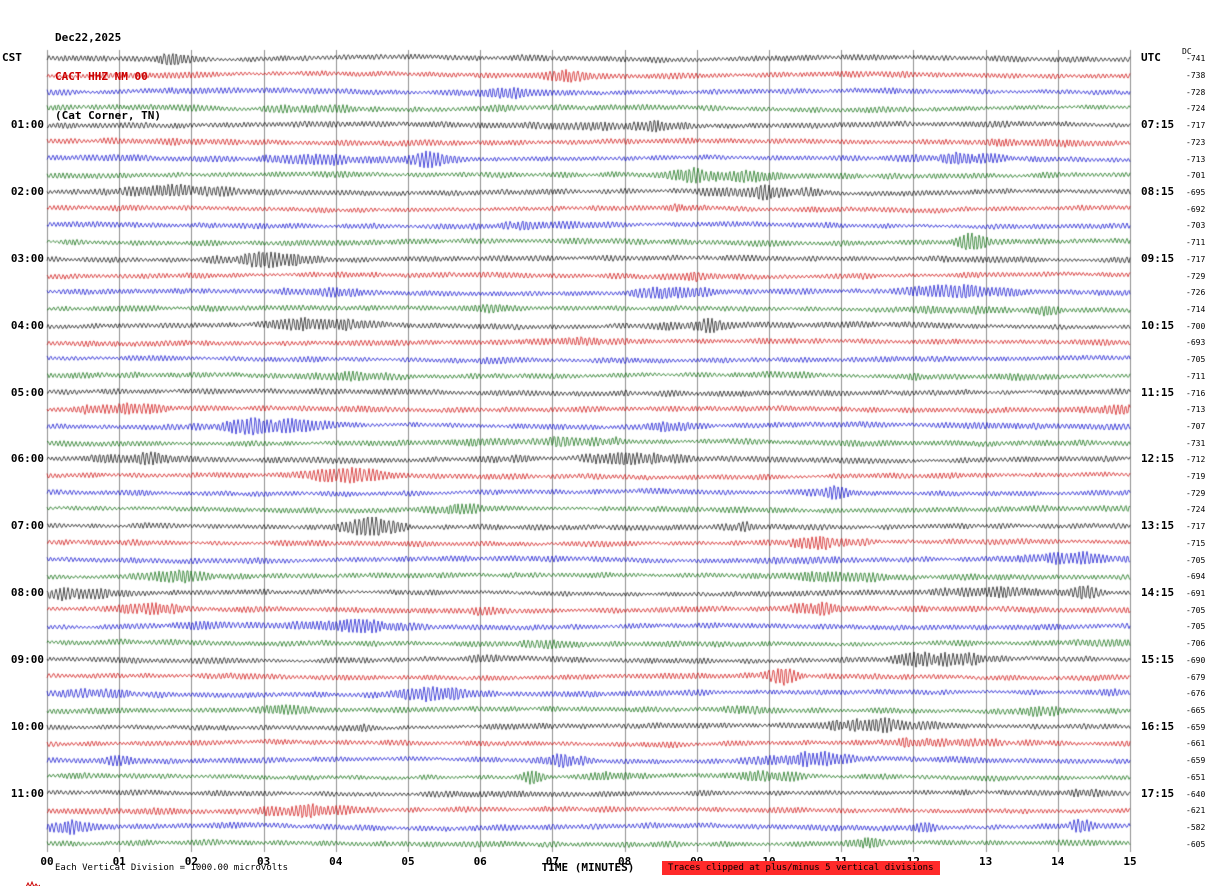 This screenshot has width=1210, height=886. I want to click on row-dc-value: -723, so click(1196, 142).